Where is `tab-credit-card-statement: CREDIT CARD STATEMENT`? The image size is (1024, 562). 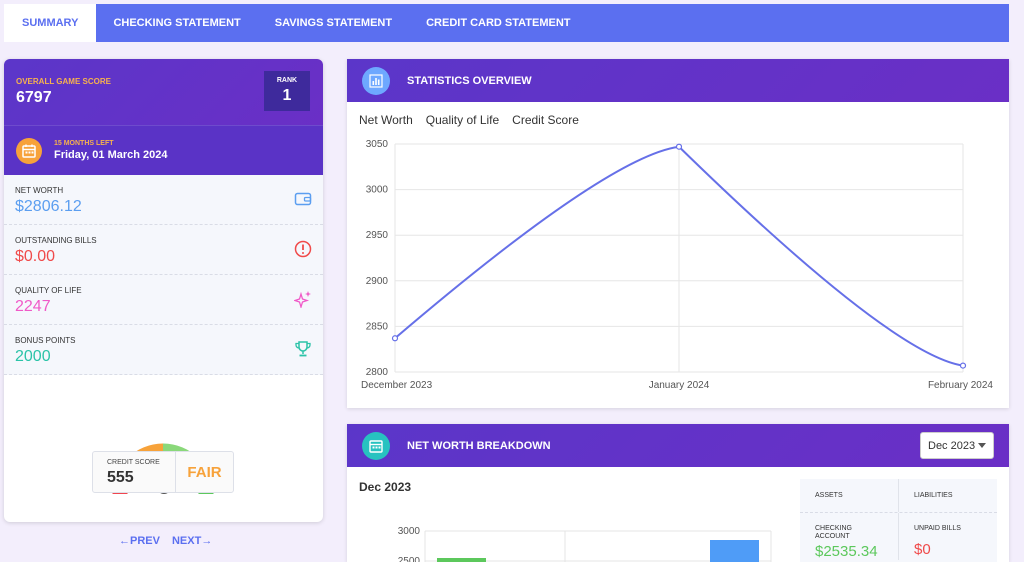
tab-credit-card-statement: CREDIT CARD STATEMENT is located at coordinates (498, 23).